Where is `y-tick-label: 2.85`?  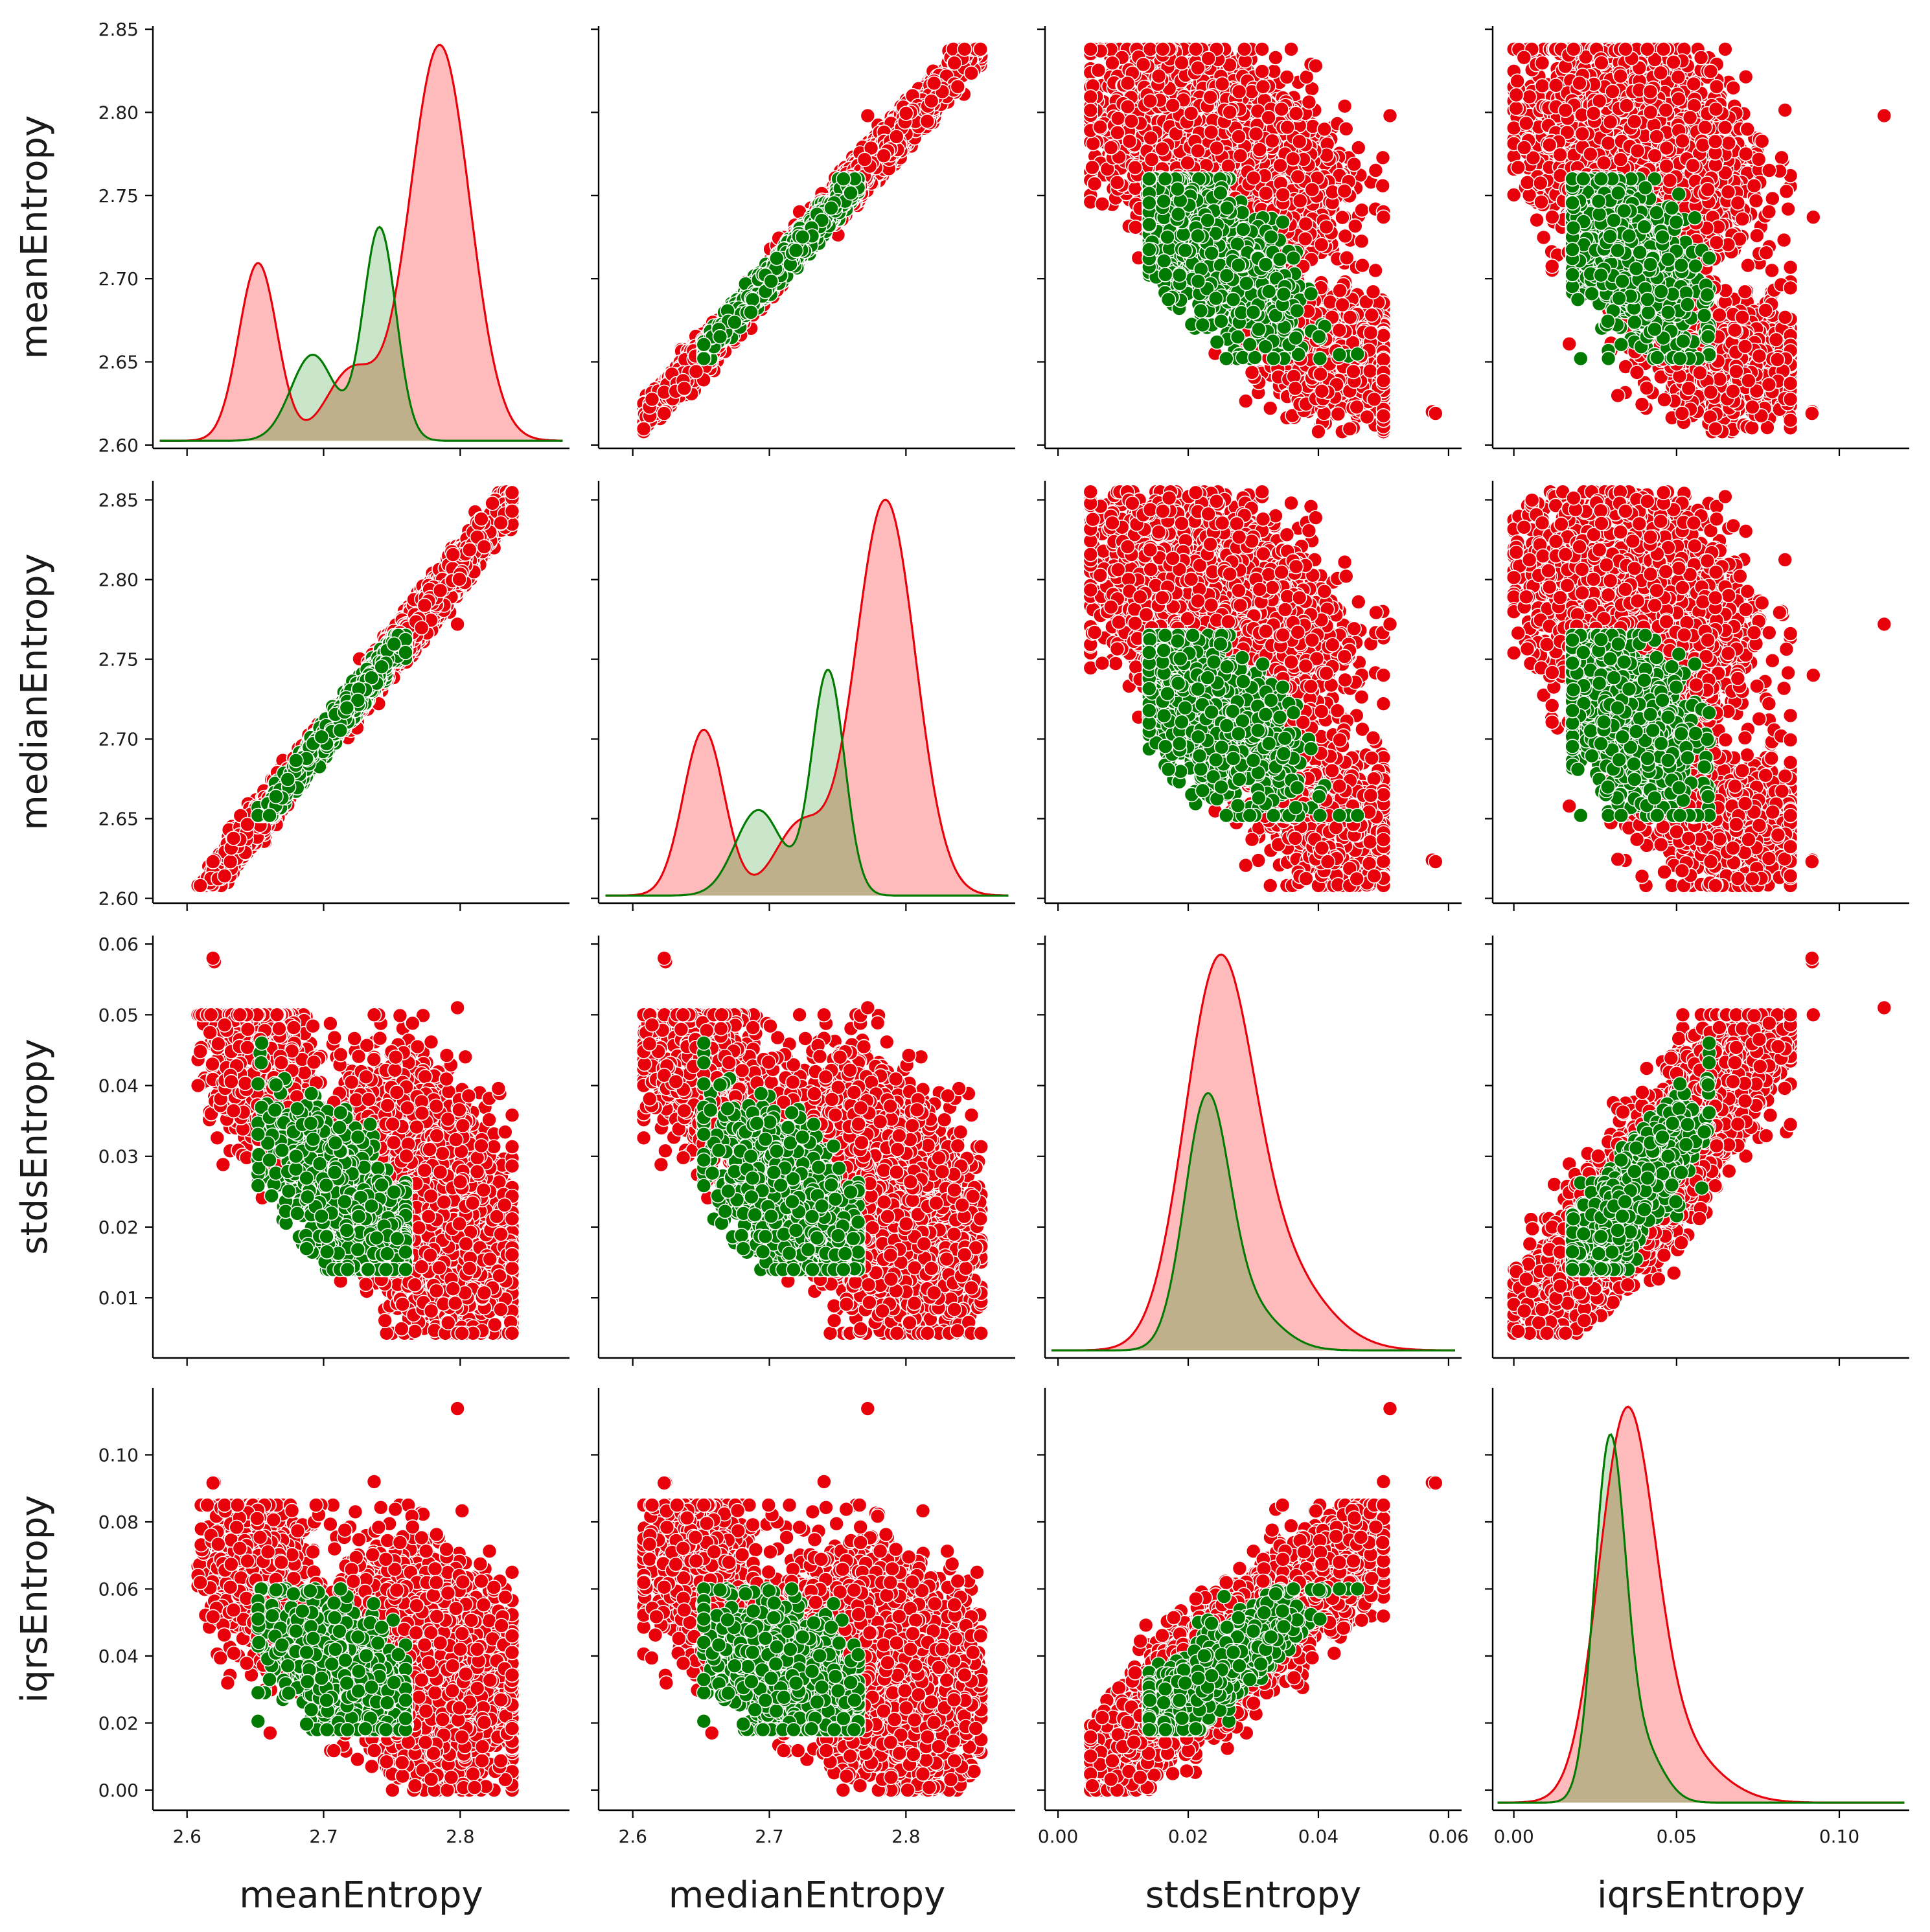 y-tick-label: 2.85 is located at coordinates (118, 29).